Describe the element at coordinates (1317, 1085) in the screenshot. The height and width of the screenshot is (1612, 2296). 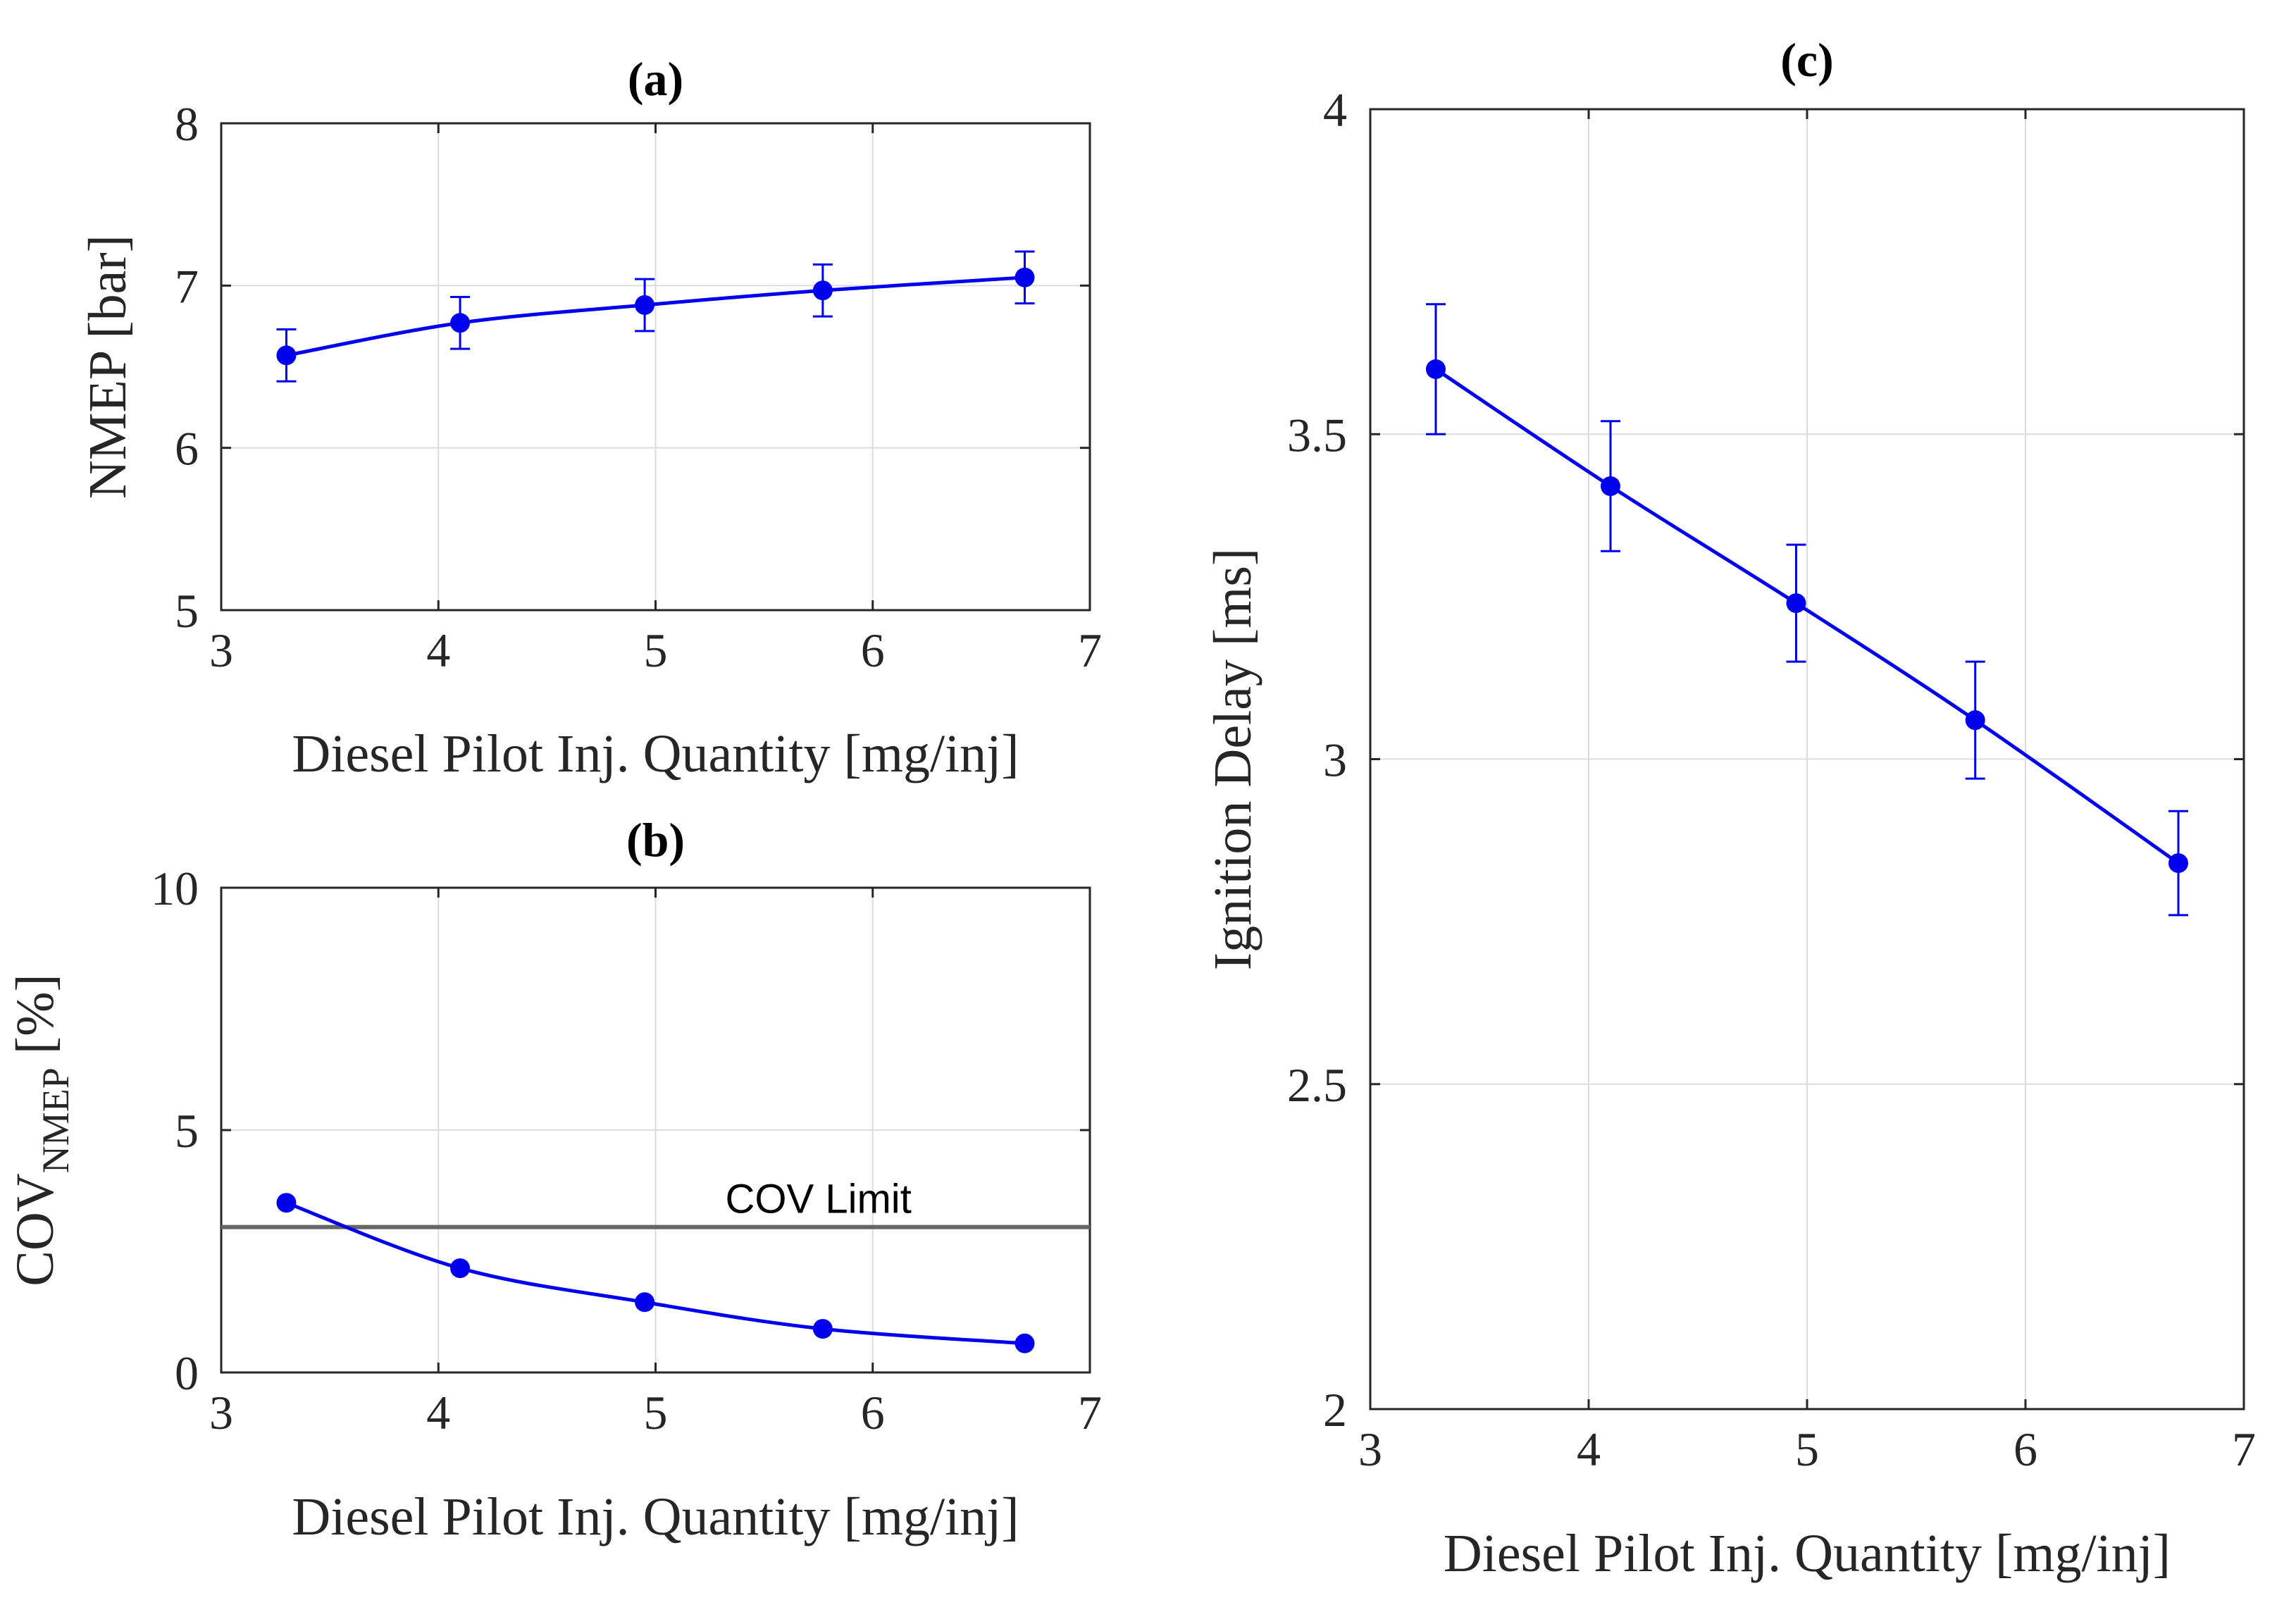
I see `y-tick-label: 2.5` at that location.